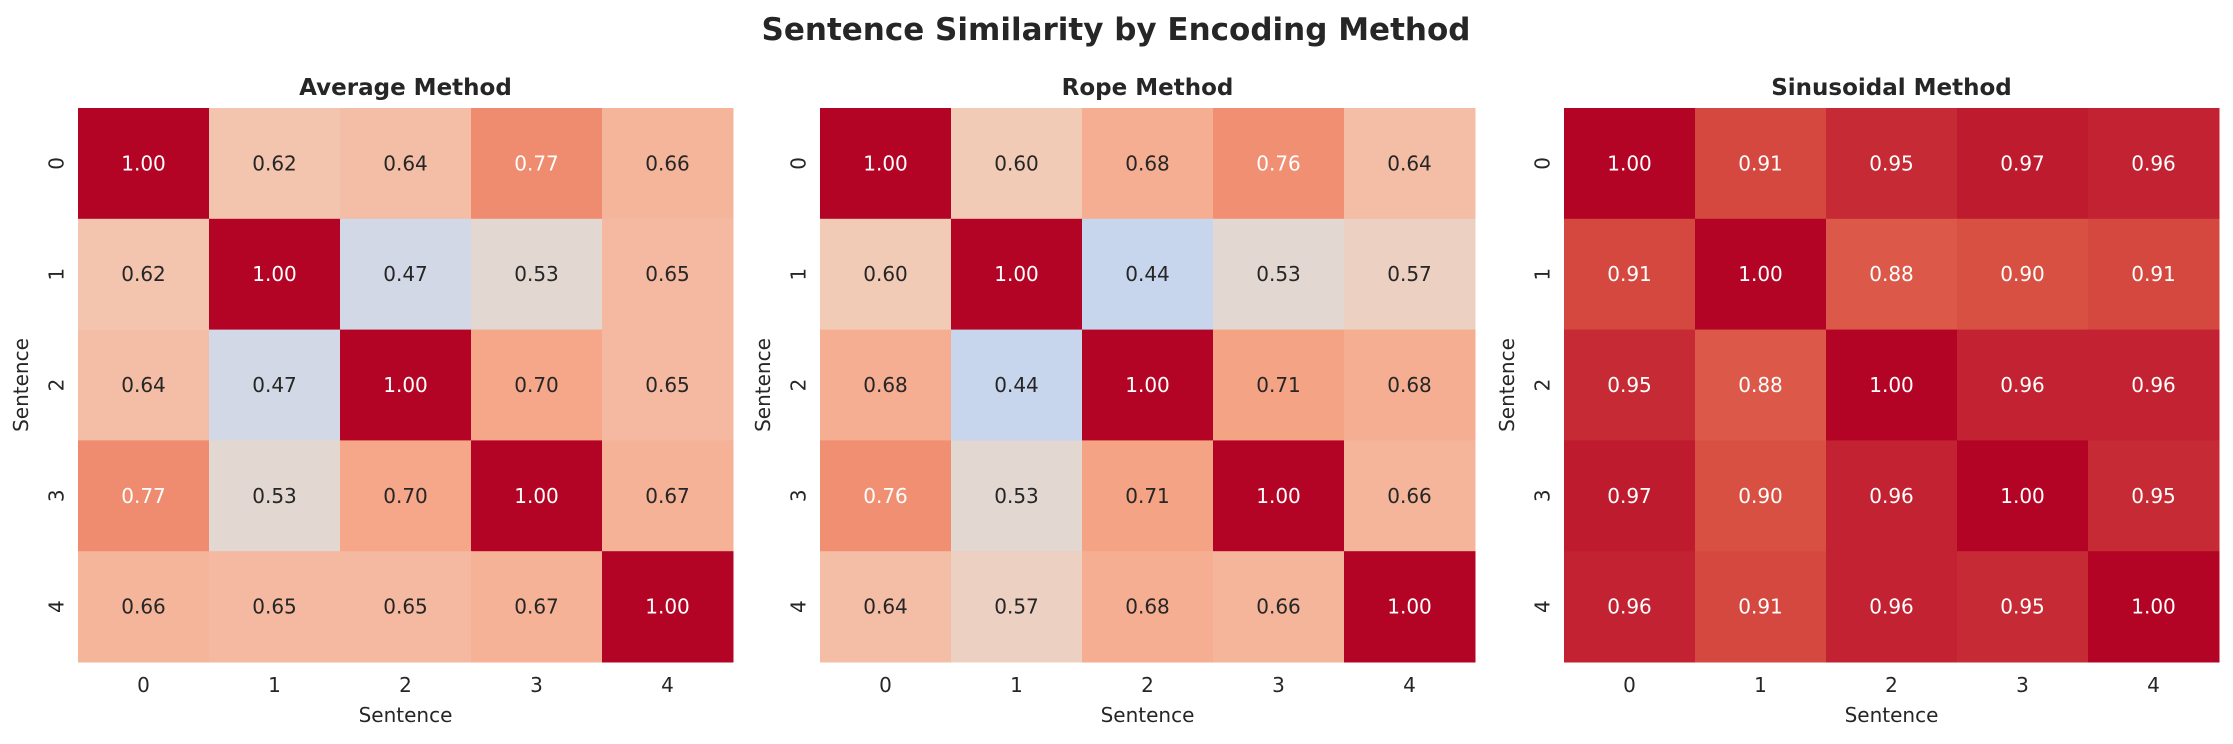 This screenshot has height=744, width=2233. What do you see at coordinates (1543, 606) in the screenshot?
I see `y-tick-label: 4` at bounding box center [1543, 606].